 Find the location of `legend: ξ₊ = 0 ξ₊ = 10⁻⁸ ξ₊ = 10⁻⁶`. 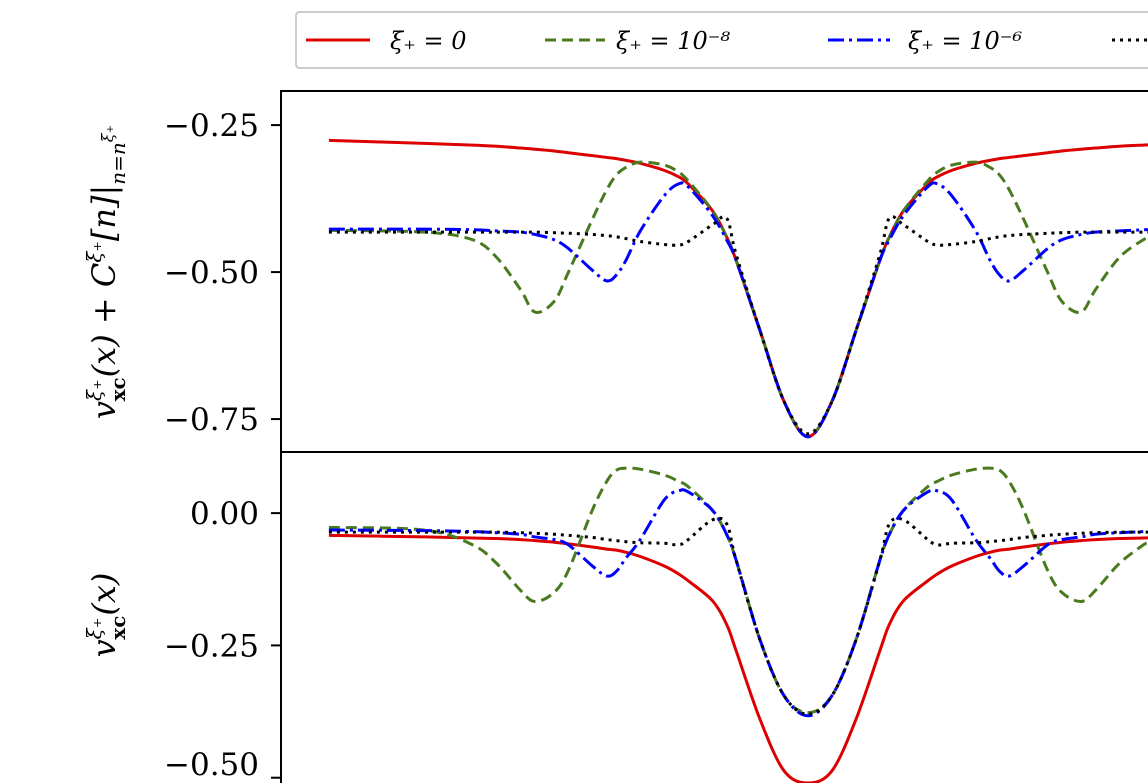

legend: ξ₊ = 0 ξ₊ = 10⁻⁸ ξ₊ = 10⁻⁶ is located at coordinates (721, 40).